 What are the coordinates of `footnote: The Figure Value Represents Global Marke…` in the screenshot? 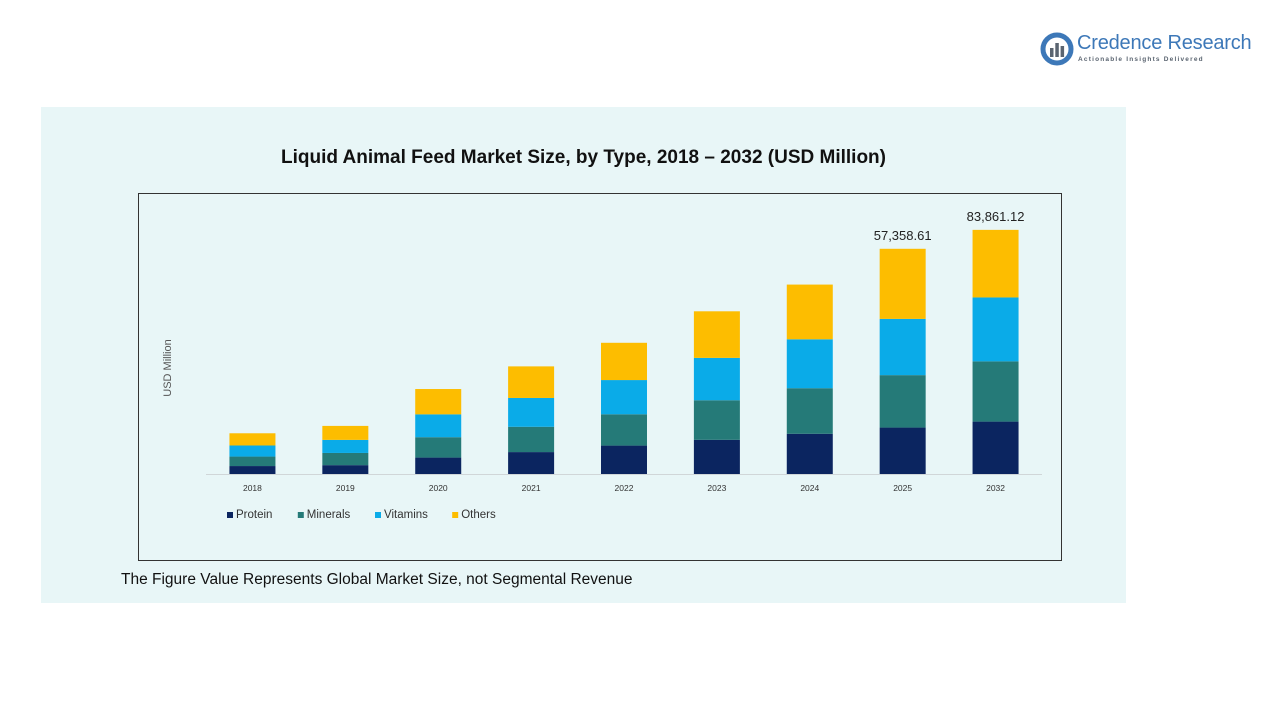 It's located at (377, 579).